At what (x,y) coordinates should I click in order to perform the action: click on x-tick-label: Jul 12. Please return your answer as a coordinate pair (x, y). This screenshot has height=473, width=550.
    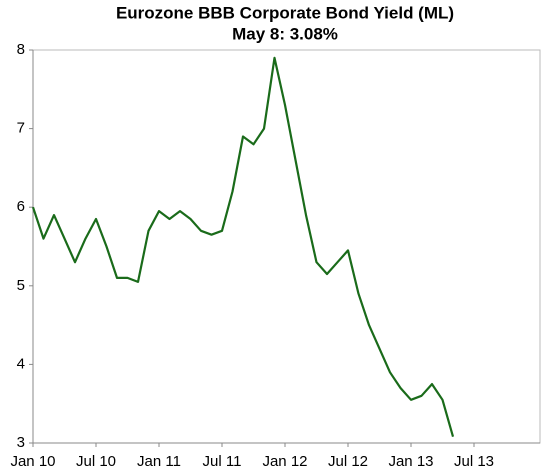
    Looking at the image, I should click on (348, 461).